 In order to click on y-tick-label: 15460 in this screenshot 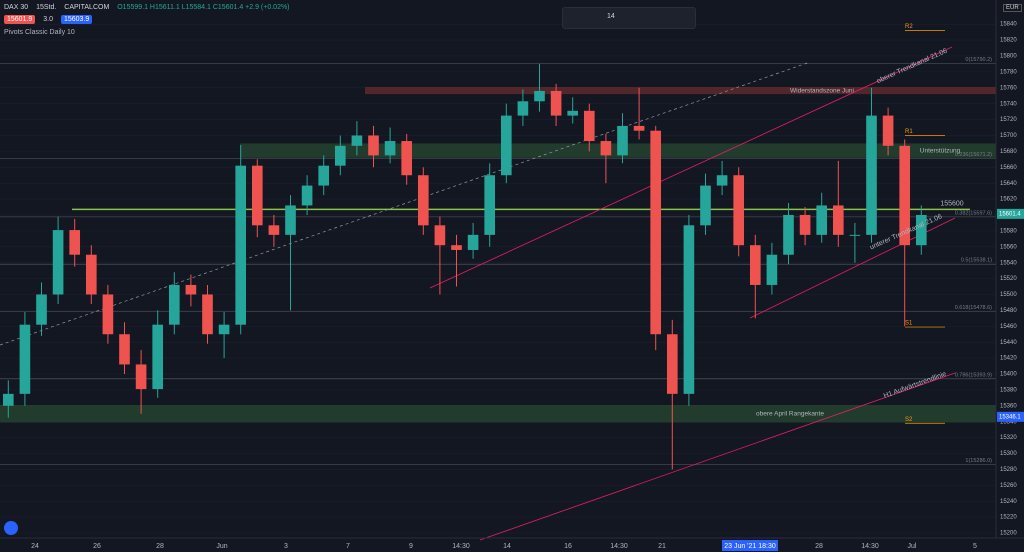, I will do `click(1008, 327)`.